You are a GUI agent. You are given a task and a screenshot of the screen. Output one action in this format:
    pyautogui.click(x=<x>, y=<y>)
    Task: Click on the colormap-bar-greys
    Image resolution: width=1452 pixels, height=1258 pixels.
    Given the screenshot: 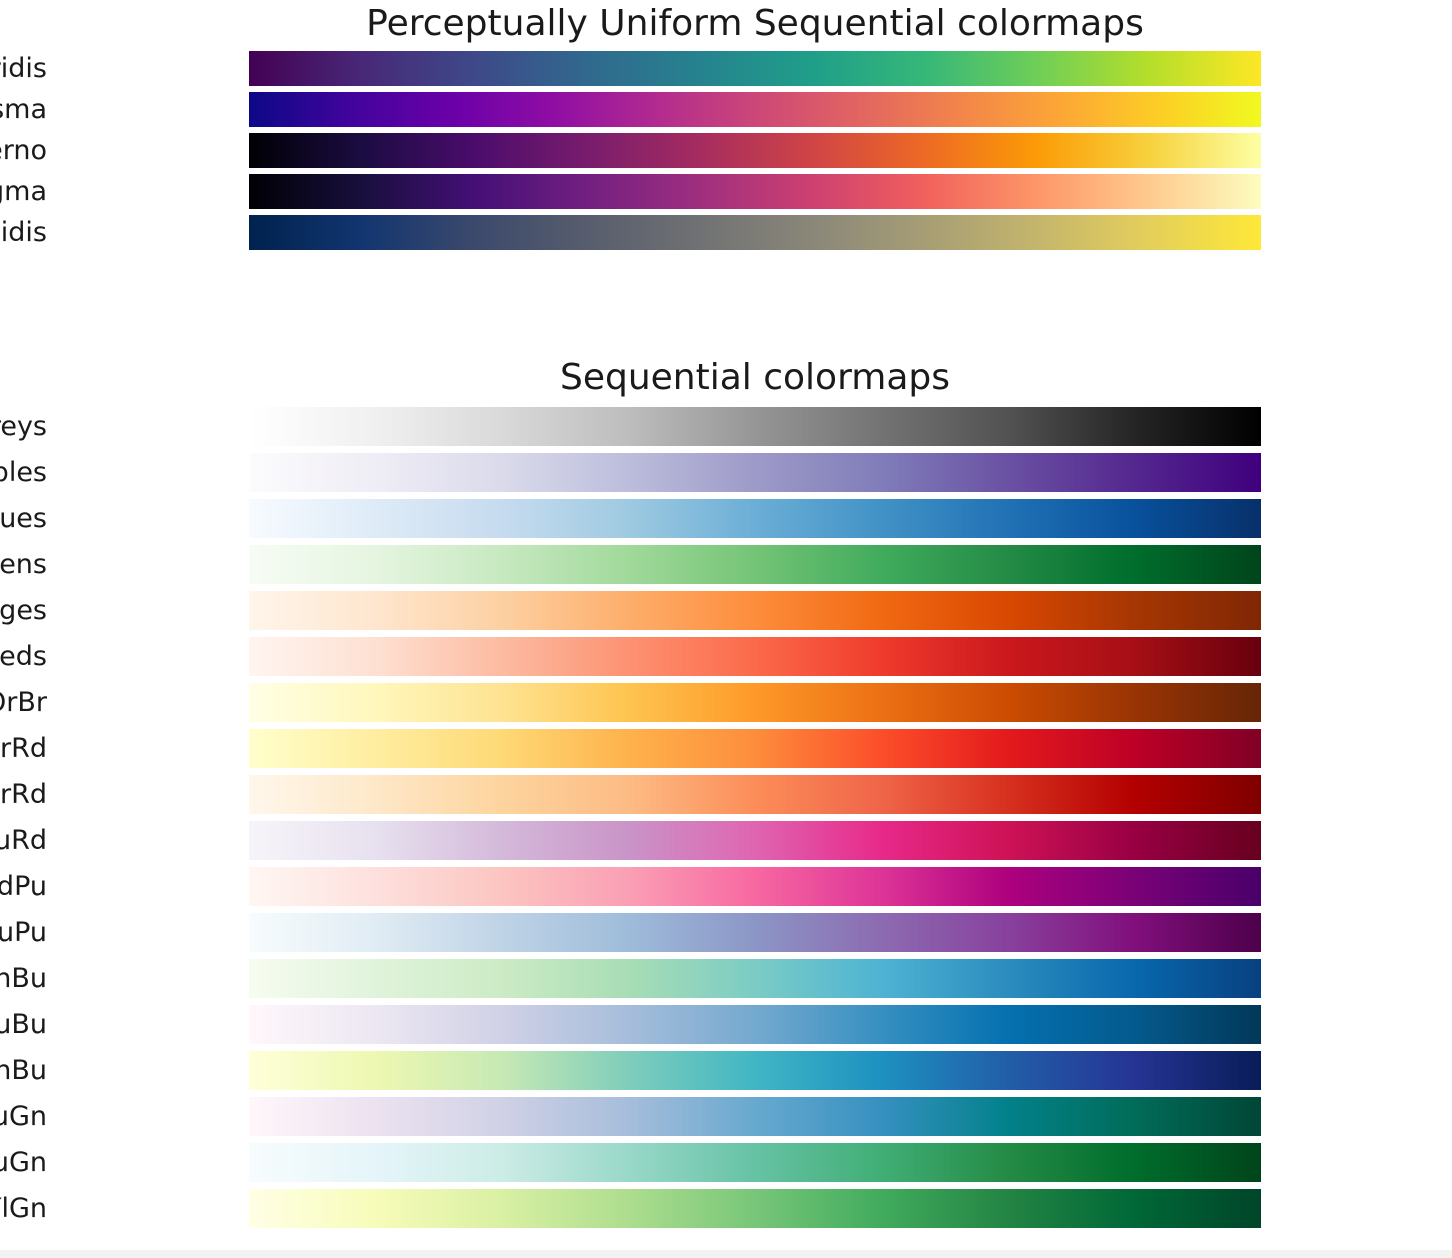 What is the action you would take?
    pyautogui.click(x=755, y=426)
    